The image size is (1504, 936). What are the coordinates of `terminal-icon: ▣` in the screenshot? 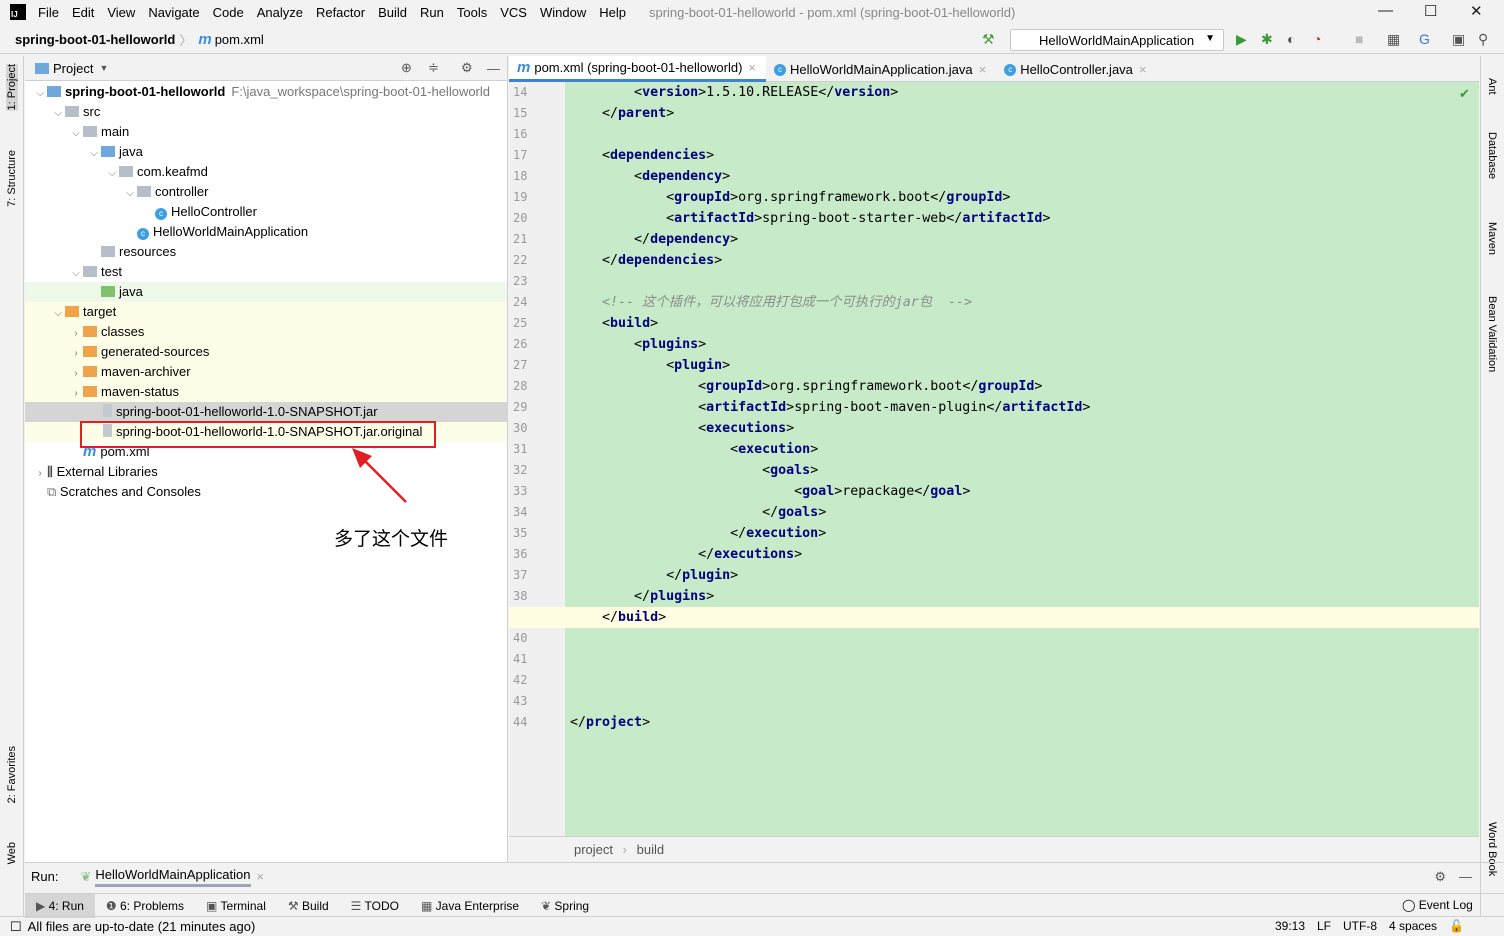 It's located at (1459, 39).